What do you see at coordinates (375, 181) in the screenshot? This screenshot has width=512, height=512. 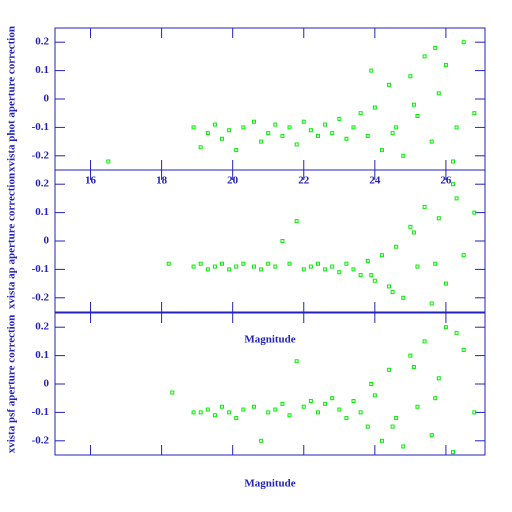 I see `x-tick-label: 24` at bounding box center [375, 181].